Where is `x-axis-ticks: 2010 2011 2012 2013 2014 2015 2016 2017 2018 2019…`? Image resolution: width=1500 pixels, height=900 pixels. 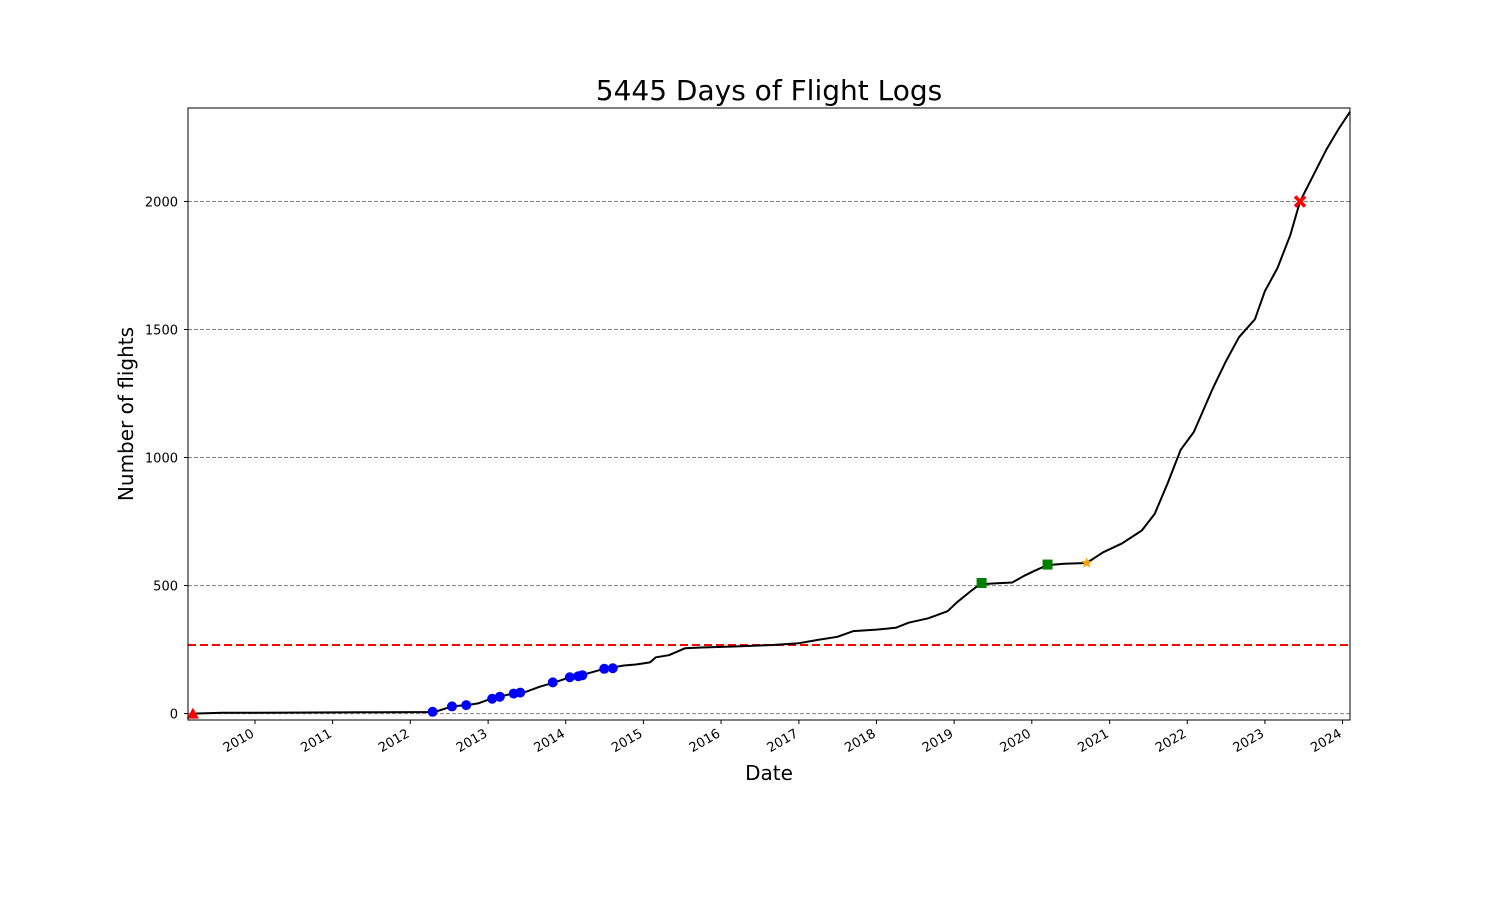 x-axis-ticks: 2010 2011 2012 2013 2014 2015 2016 2017 2018 2019… is located at coordinates (783, 738).